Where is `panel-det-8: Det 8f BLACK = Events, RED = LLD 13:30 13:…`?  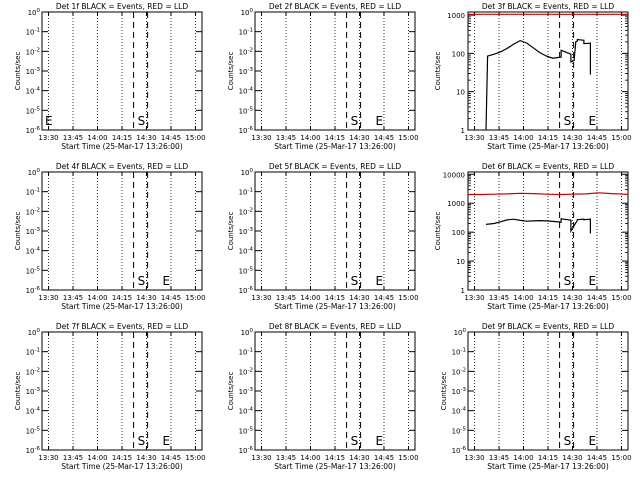 panel-det-8: Det 8f BLACK = Events, RED = LLD 13:30 13:… is located at coordinates (323, 396).